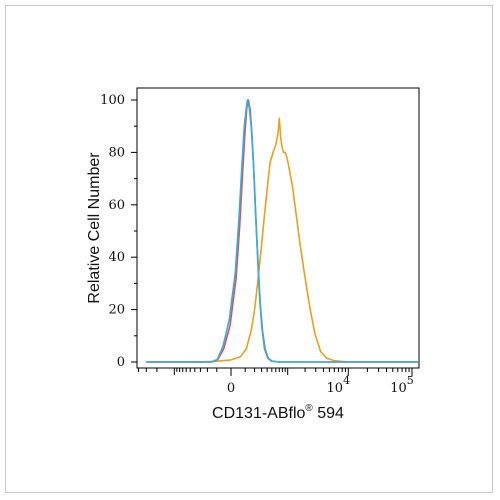 The height and width of the screenshot is (500, 500). What do you see at coordinates (118, 231) in the screenshot?
I see `y-axis: 0 20 40 60 80 100` at bounding box center [118, 231].